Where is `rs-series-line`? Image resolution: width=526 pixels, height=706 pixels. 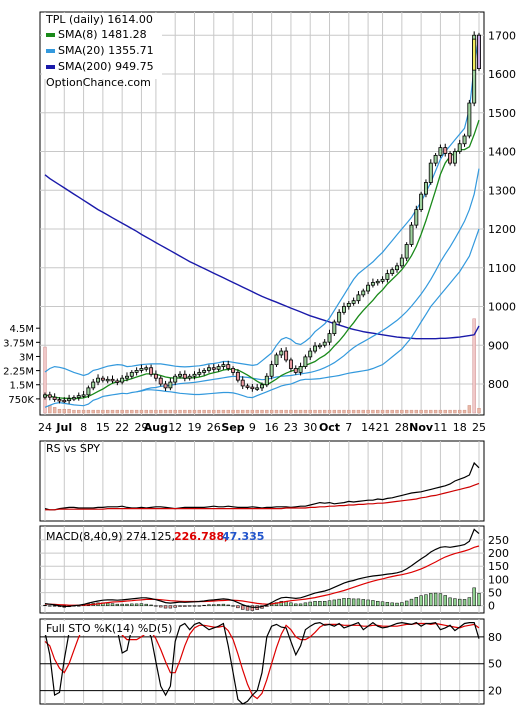
rs-series-line is located at coordinates (262, 496).